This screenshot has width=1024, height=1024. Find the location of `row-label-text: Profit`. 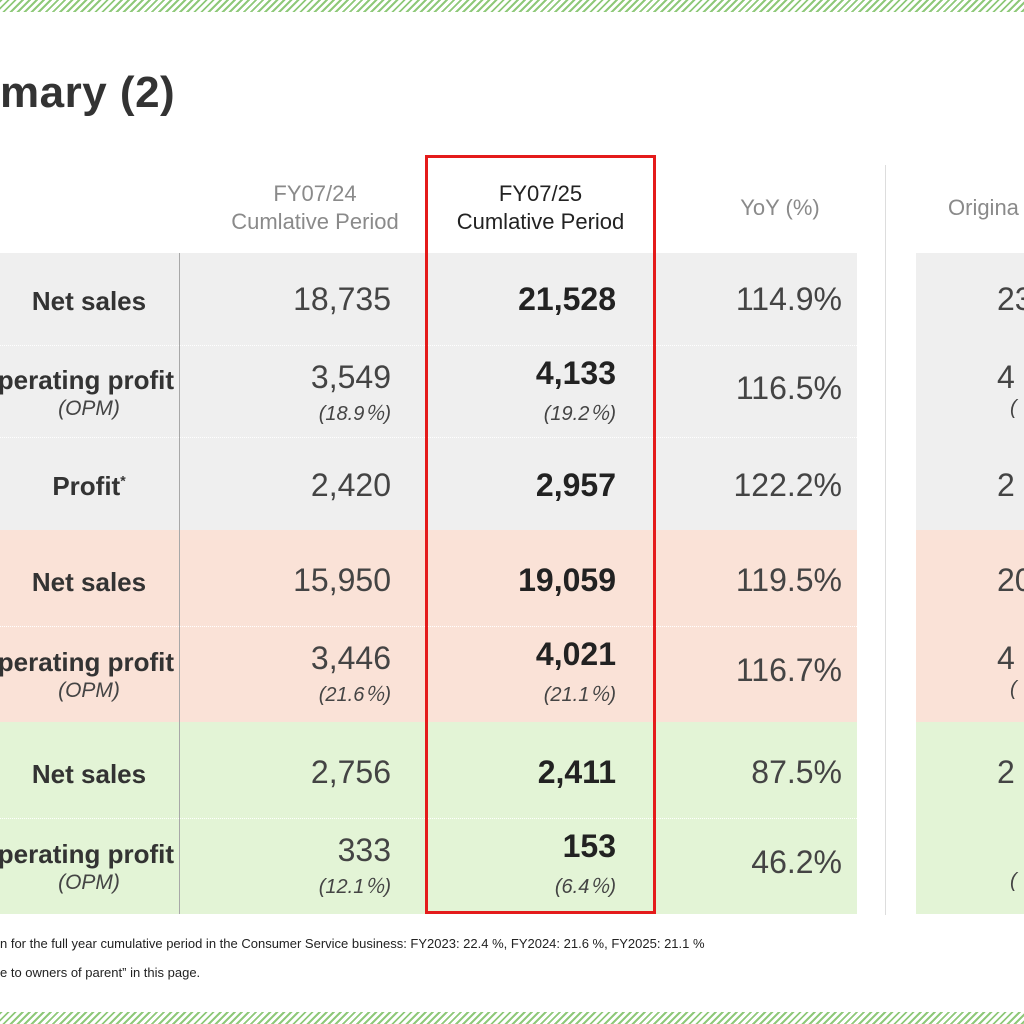

row-label-text: Profit is located at coordinates (86, 486).